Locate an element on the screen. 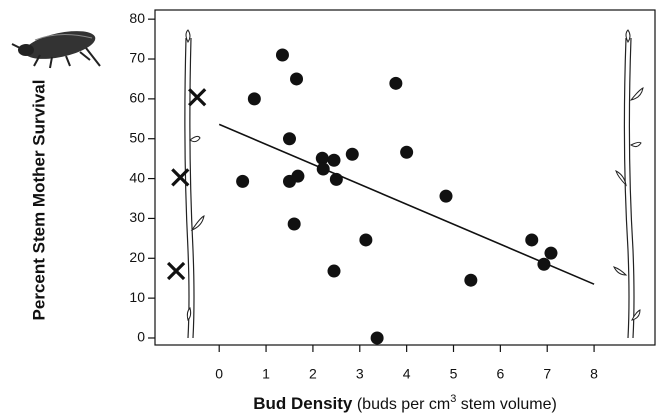 This screenshot has height=418, width=659. right-stem is located at coordinates (628, 184).